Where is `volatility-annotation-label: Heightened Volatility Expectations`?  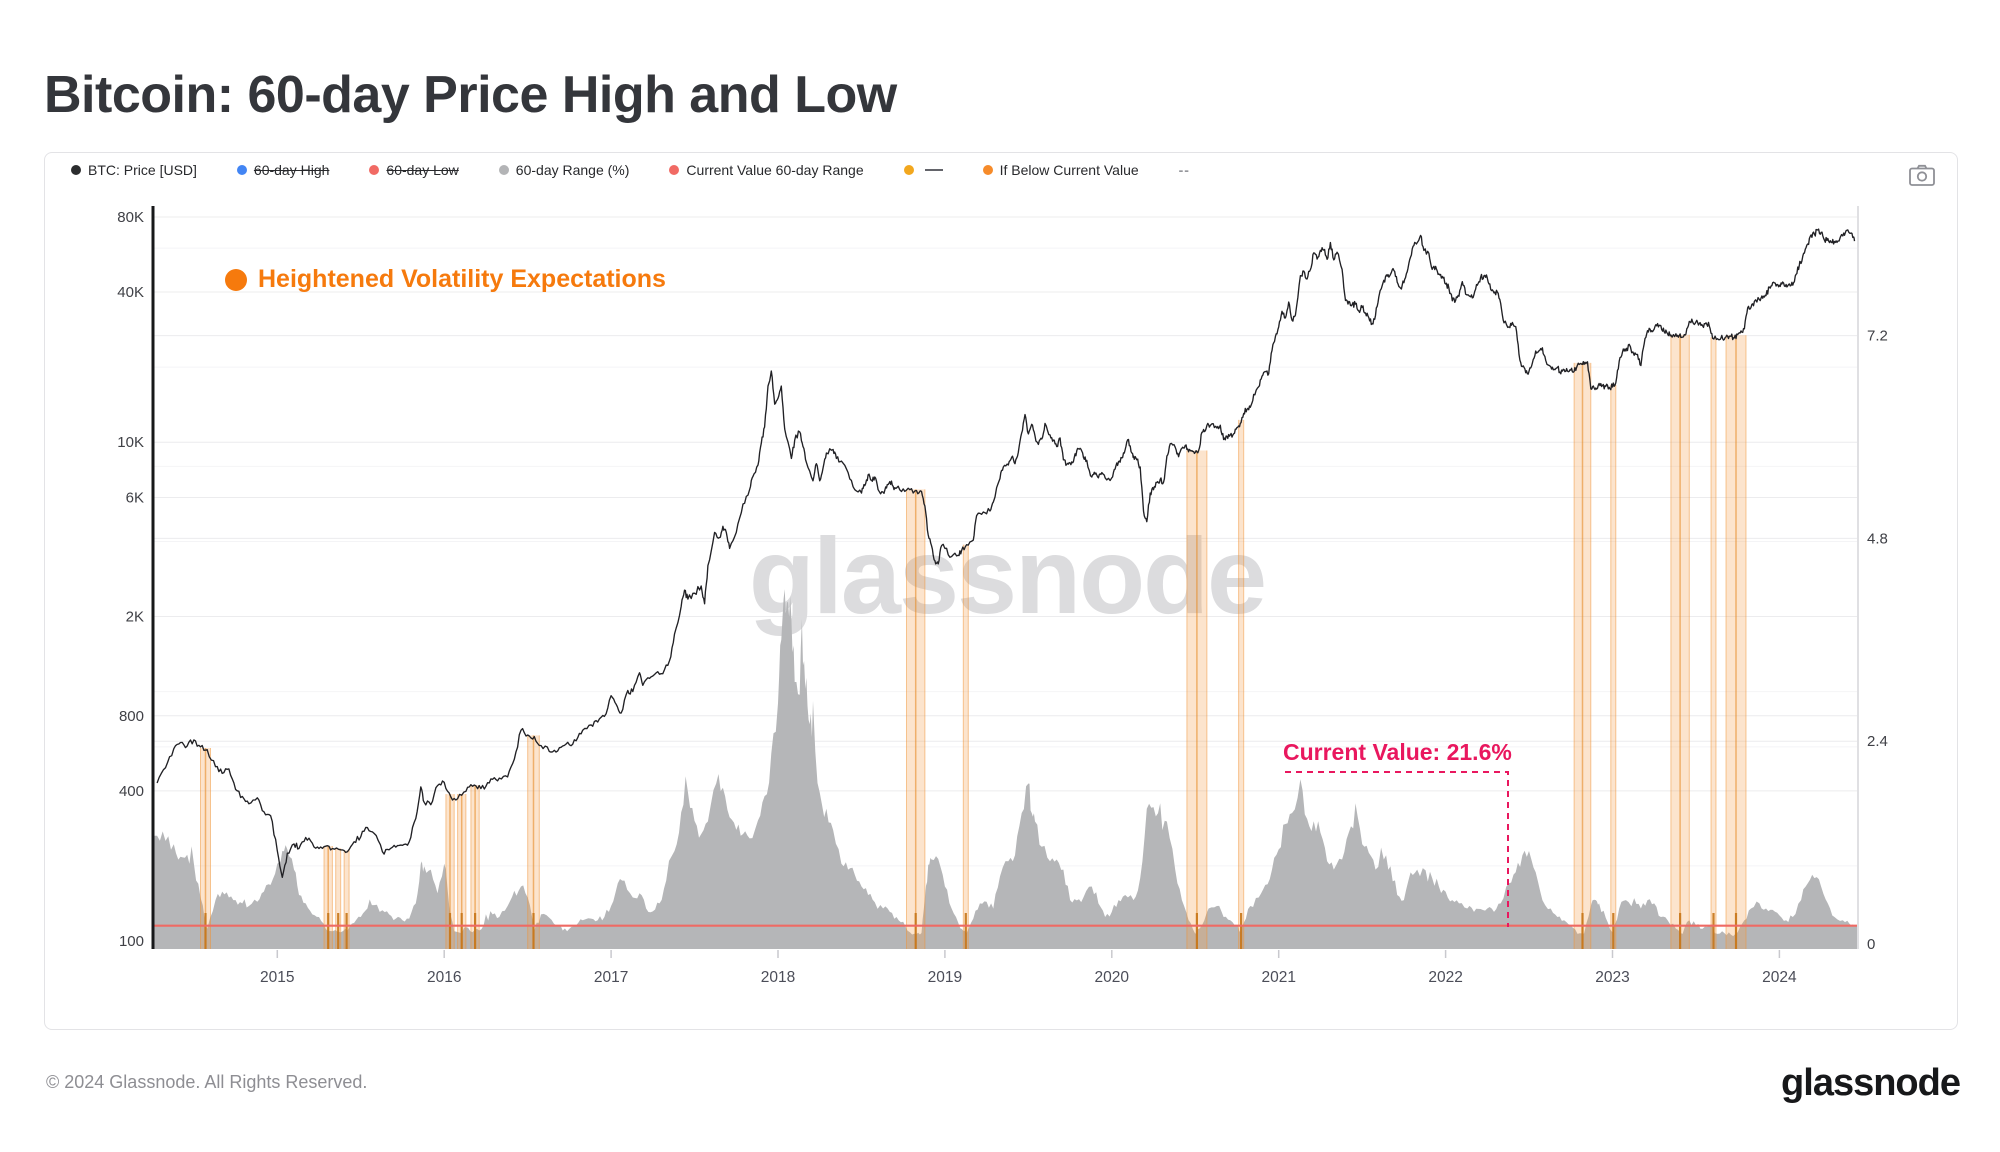
volatility-annotation-label: Heightened Volatility Expectations is located at coordinates (462, 279).